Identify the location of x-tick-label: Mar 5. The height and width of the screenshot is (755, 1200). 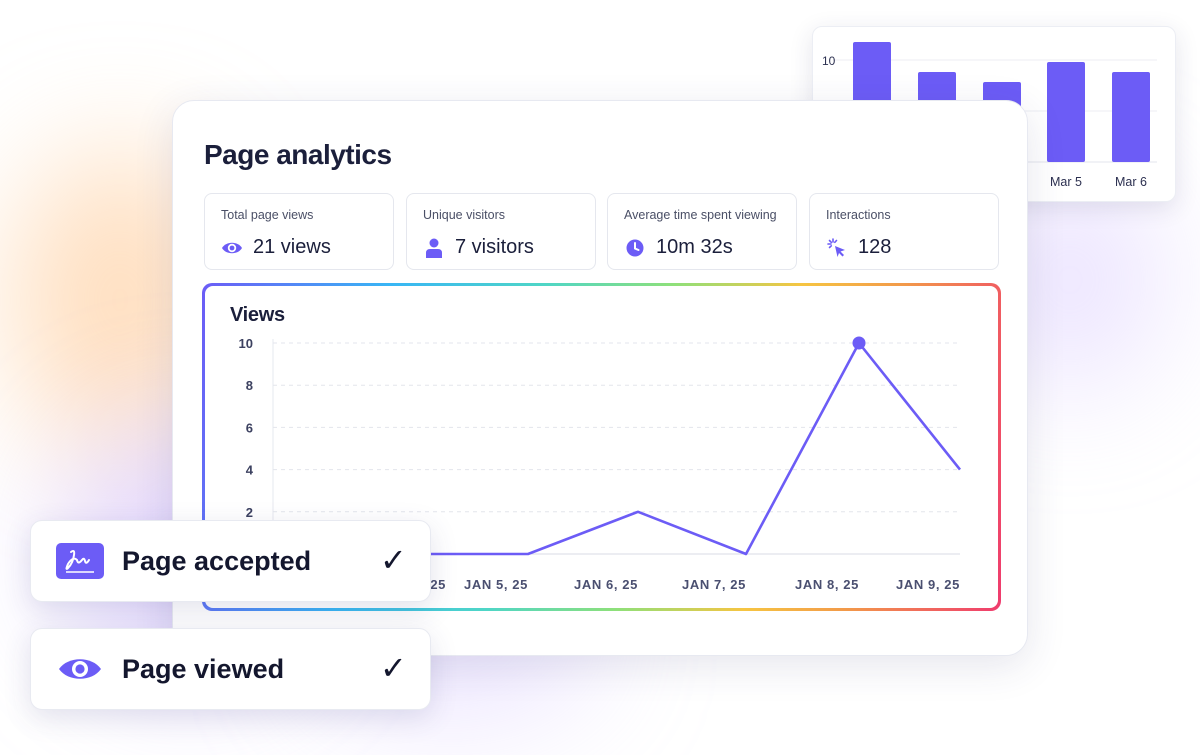
(1066, 182).